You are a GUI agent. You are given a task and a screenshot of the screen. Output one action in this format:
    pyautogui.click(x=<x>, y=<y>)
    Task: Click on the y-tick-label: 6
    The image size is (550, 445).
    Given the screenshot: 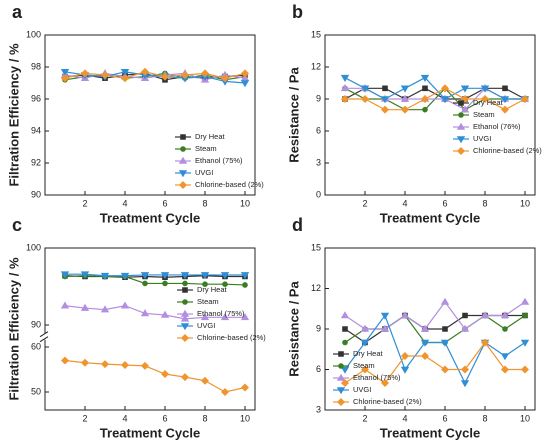 What is the action you would take?
    pyautogui.click(x=318, y=369)
    